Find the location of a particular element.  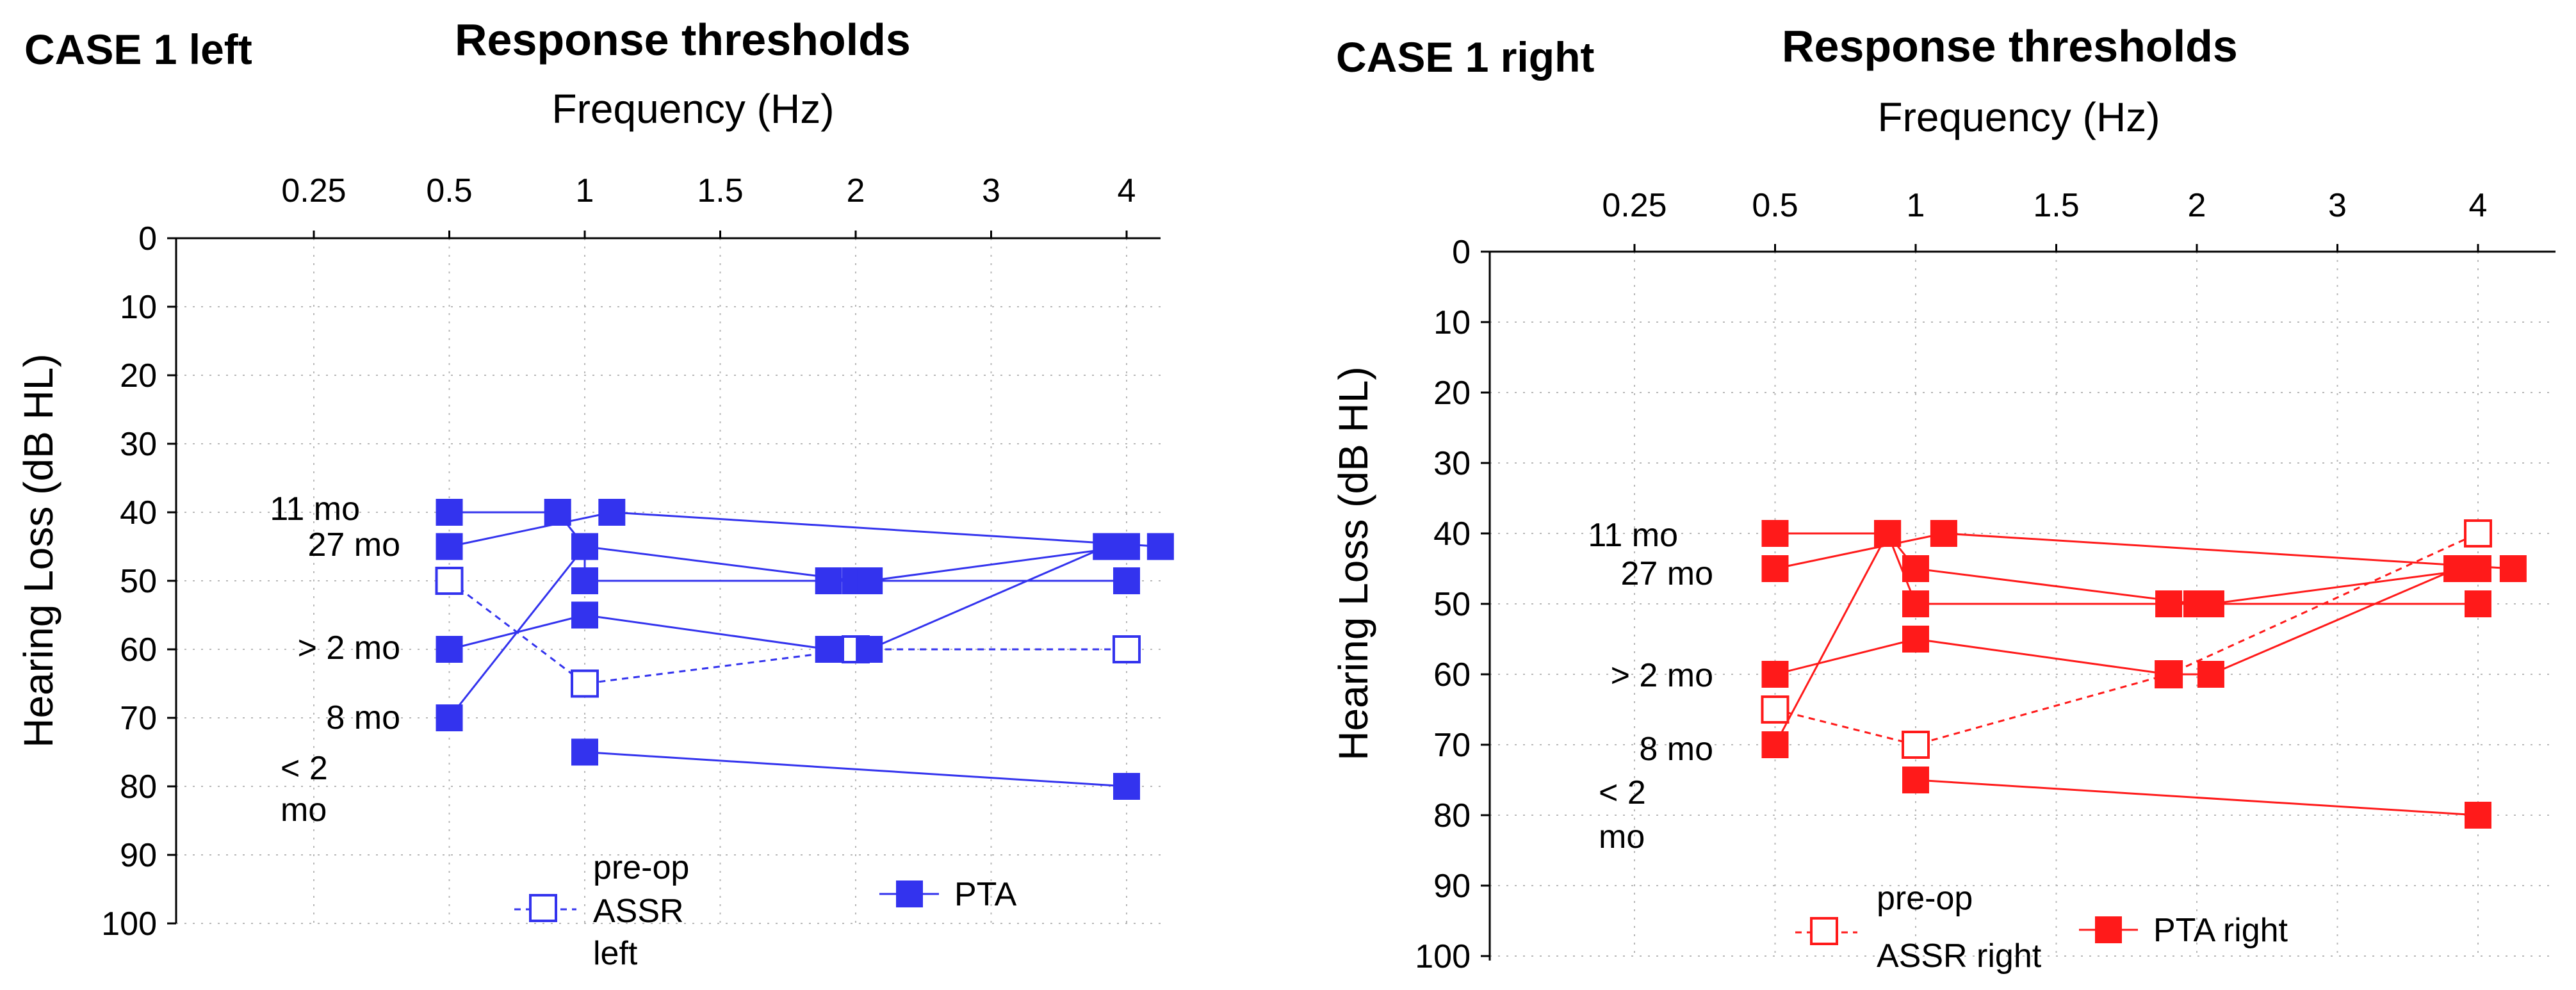

chart-title-right: Response thresholds is located at coordinates (2010, 46).